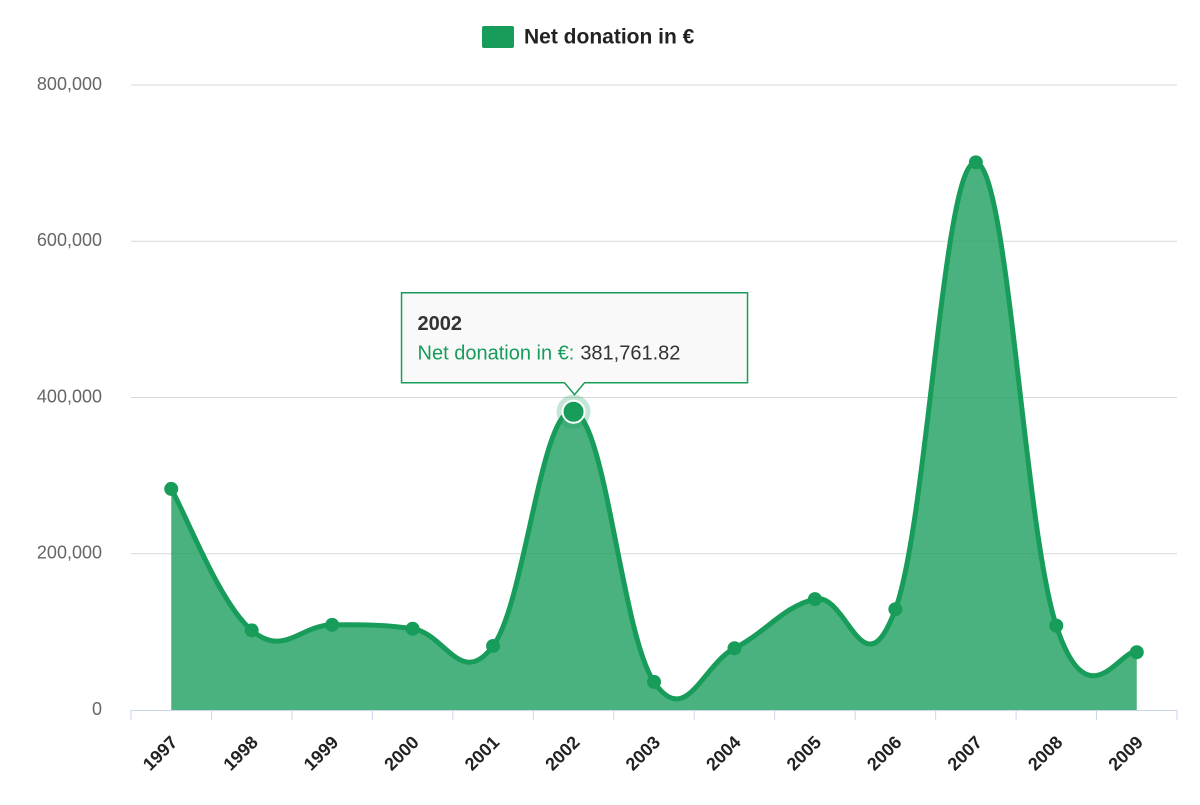  Describe the element at coordinates (440, 324) in the screenshot. I see `tooltip-title: 2002` at that location.